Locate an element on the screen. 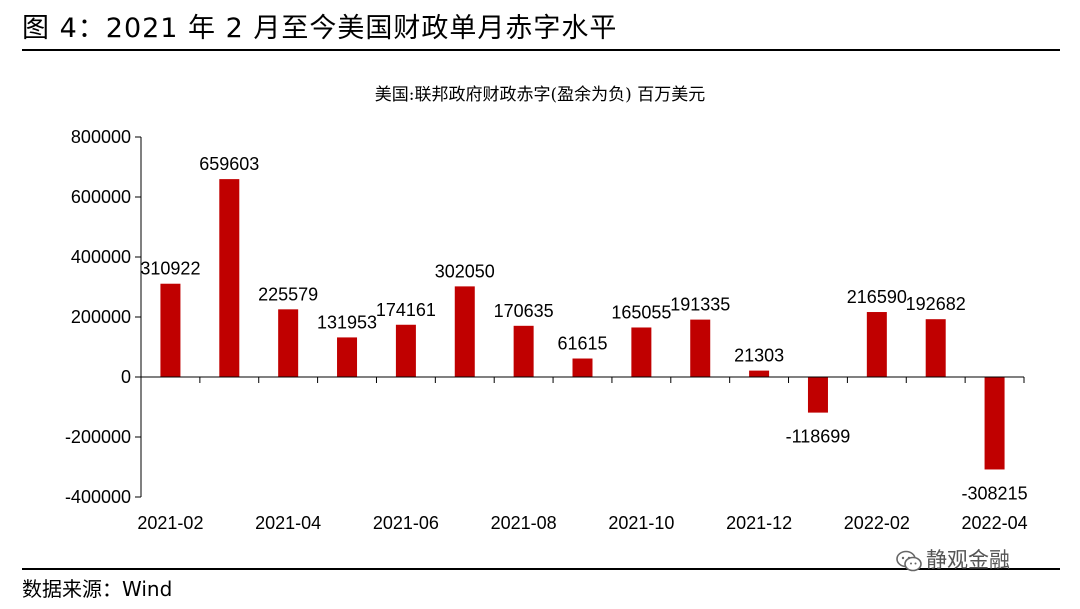 Image resolution: width=1080 pixels, height=609 pixels. y-tick-label: -400000 is located at coordinates (98, 497).